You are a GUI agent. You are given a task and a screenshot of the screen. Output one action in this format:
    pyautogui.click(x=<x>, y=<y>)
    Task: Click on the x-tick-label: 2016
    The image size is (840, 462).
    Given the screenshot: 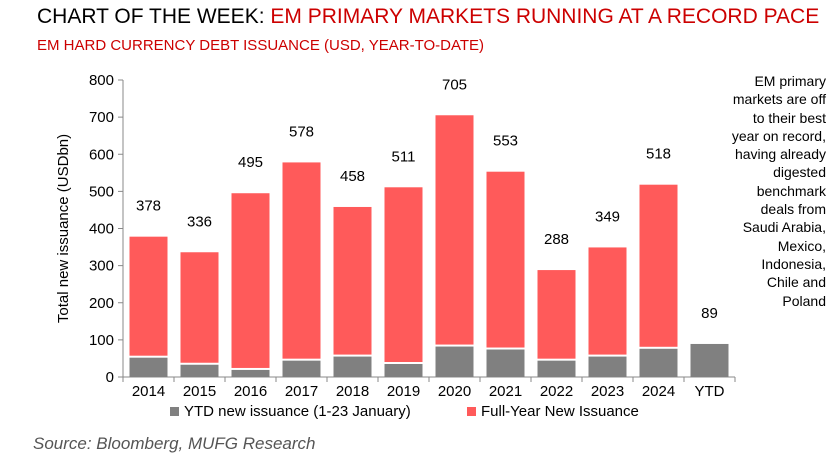 What is the action you would take?
    pyautogui.click(x=250, y=391)
    